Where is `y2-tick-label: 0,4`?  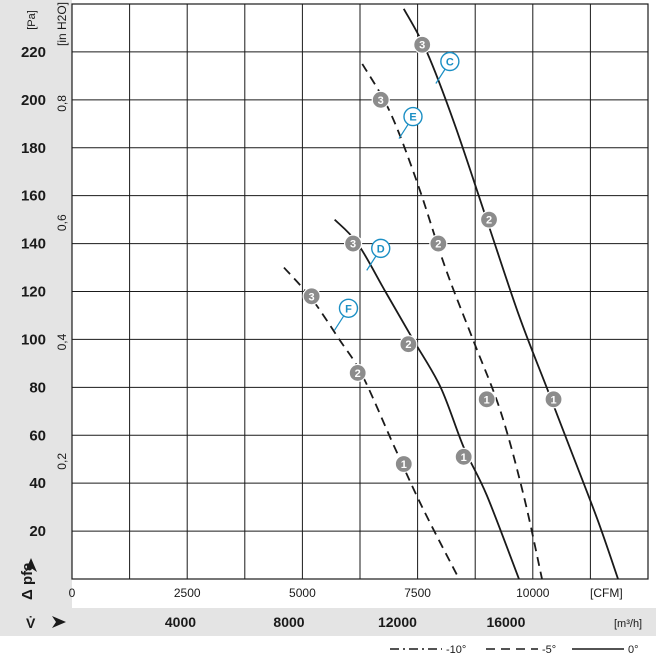 y2-tick-label: 0,4 is located at coordinates (62, 341).